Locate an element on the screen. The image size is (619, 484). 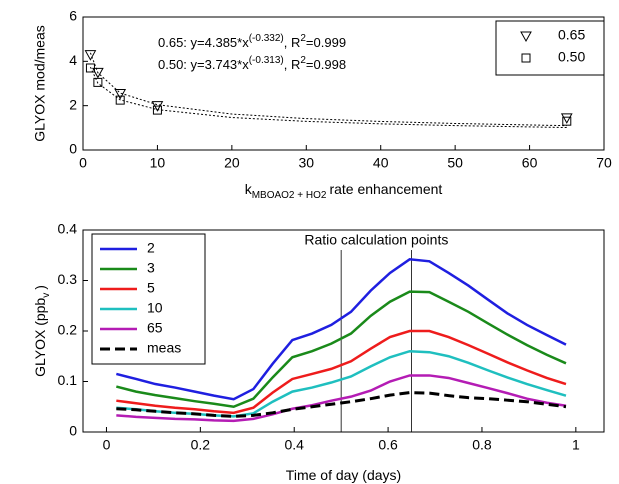
legend-label: 0.65 is located at coordinates (571, 35).